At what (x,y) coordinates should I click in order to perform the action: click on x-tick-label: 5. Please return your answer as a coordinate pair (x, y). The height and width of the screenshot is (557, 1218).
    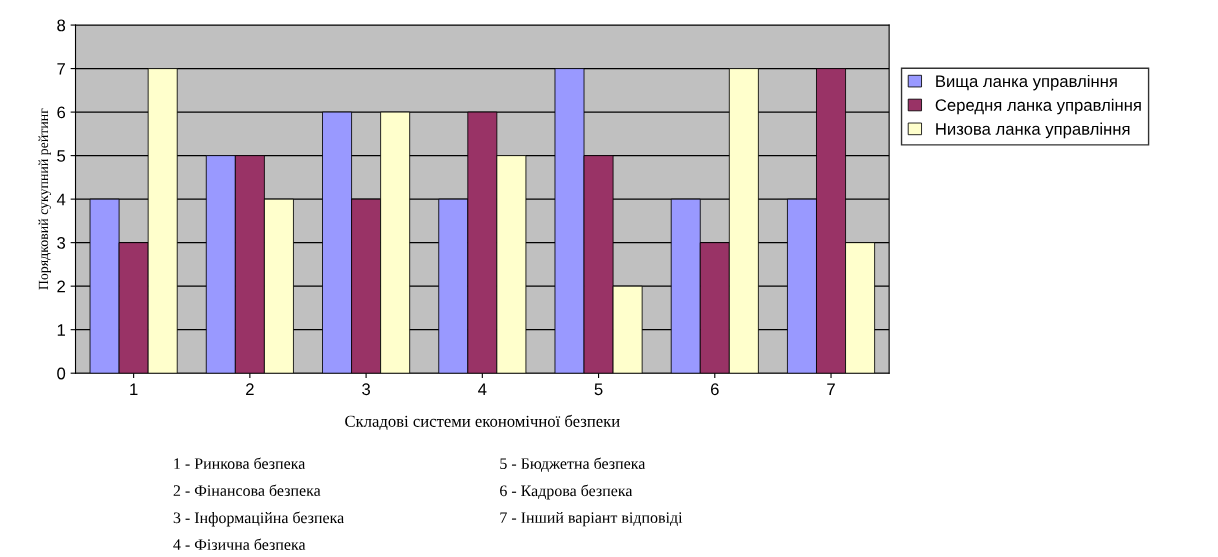
    Looking at the image, I should click on (598, 389).